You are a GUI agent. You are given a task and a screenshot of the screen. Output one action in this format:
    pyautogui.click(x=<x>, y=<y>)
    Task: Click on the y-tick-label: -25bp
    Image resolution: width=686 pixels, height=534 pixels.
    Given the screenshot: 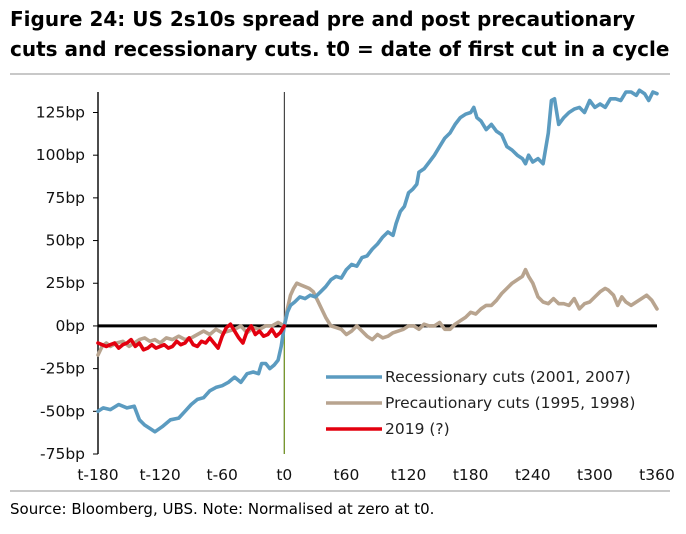 What is the action you would take?
    pyautogui.click(x=62, y=369)
    